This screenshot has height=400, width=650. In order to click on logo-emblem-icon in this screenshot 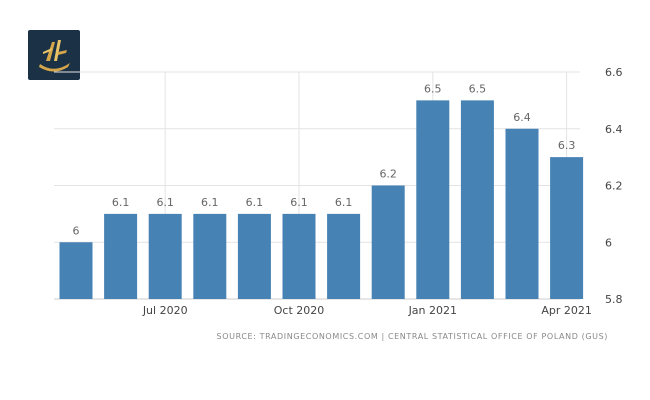, I will do `click(54, 56)`.